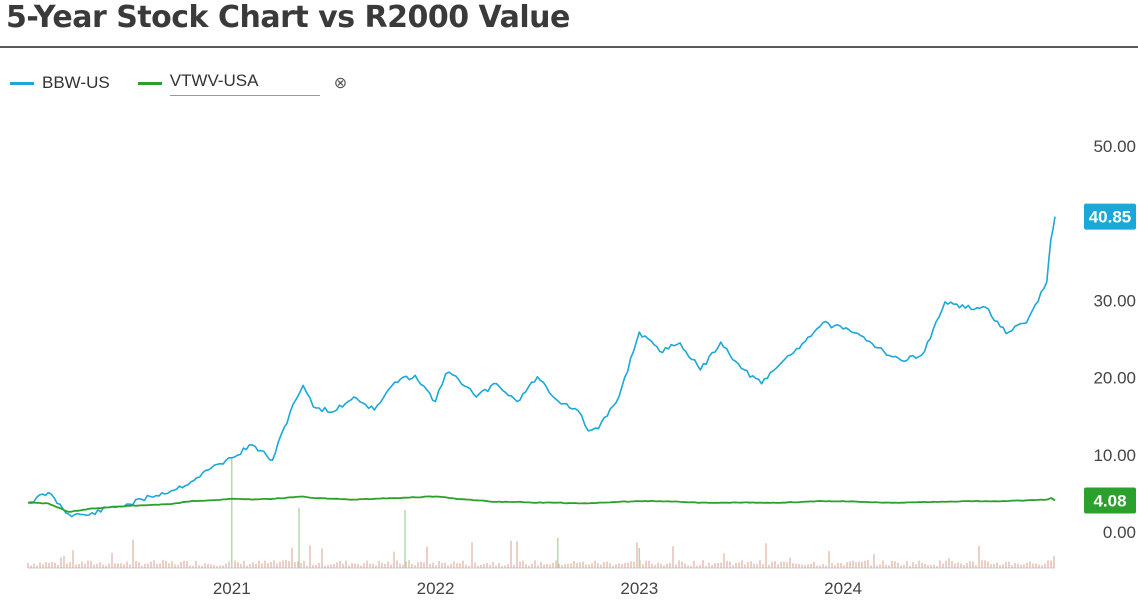  Describe the element at coordinates (843, 588) in the screenshot. I see `x-tick-label: 2024` at that location.